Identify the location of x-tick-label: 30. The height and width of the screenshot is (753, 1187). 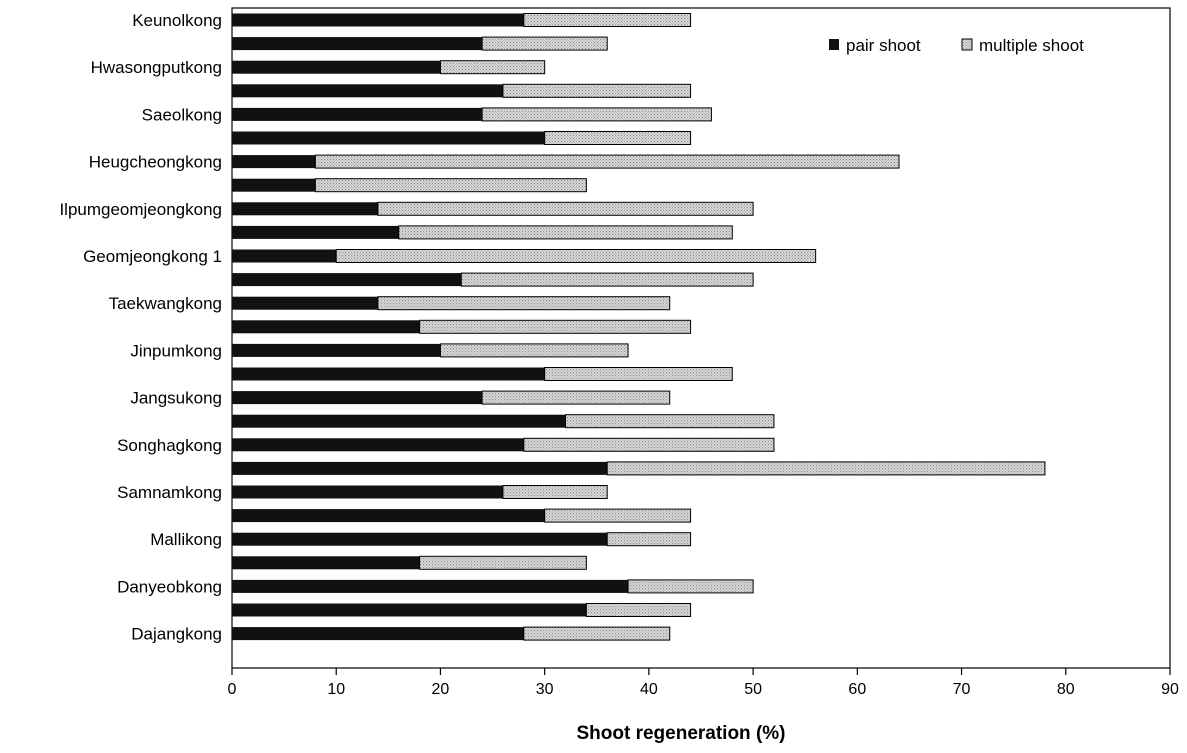
(545, 689).